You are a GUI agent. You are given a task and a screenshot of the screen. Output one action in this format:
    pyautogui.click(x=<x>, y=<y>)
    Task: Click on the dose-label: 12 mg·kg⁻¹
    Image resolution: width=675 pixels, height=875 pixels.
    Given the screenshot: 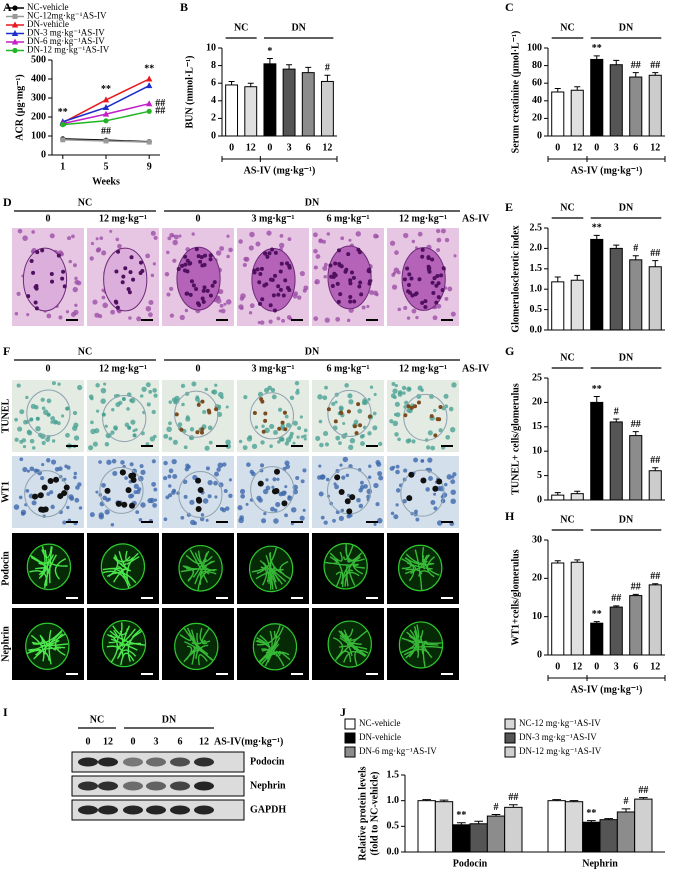 What is the action you would take?
    pyautogui.click(x=423, y=218)
    